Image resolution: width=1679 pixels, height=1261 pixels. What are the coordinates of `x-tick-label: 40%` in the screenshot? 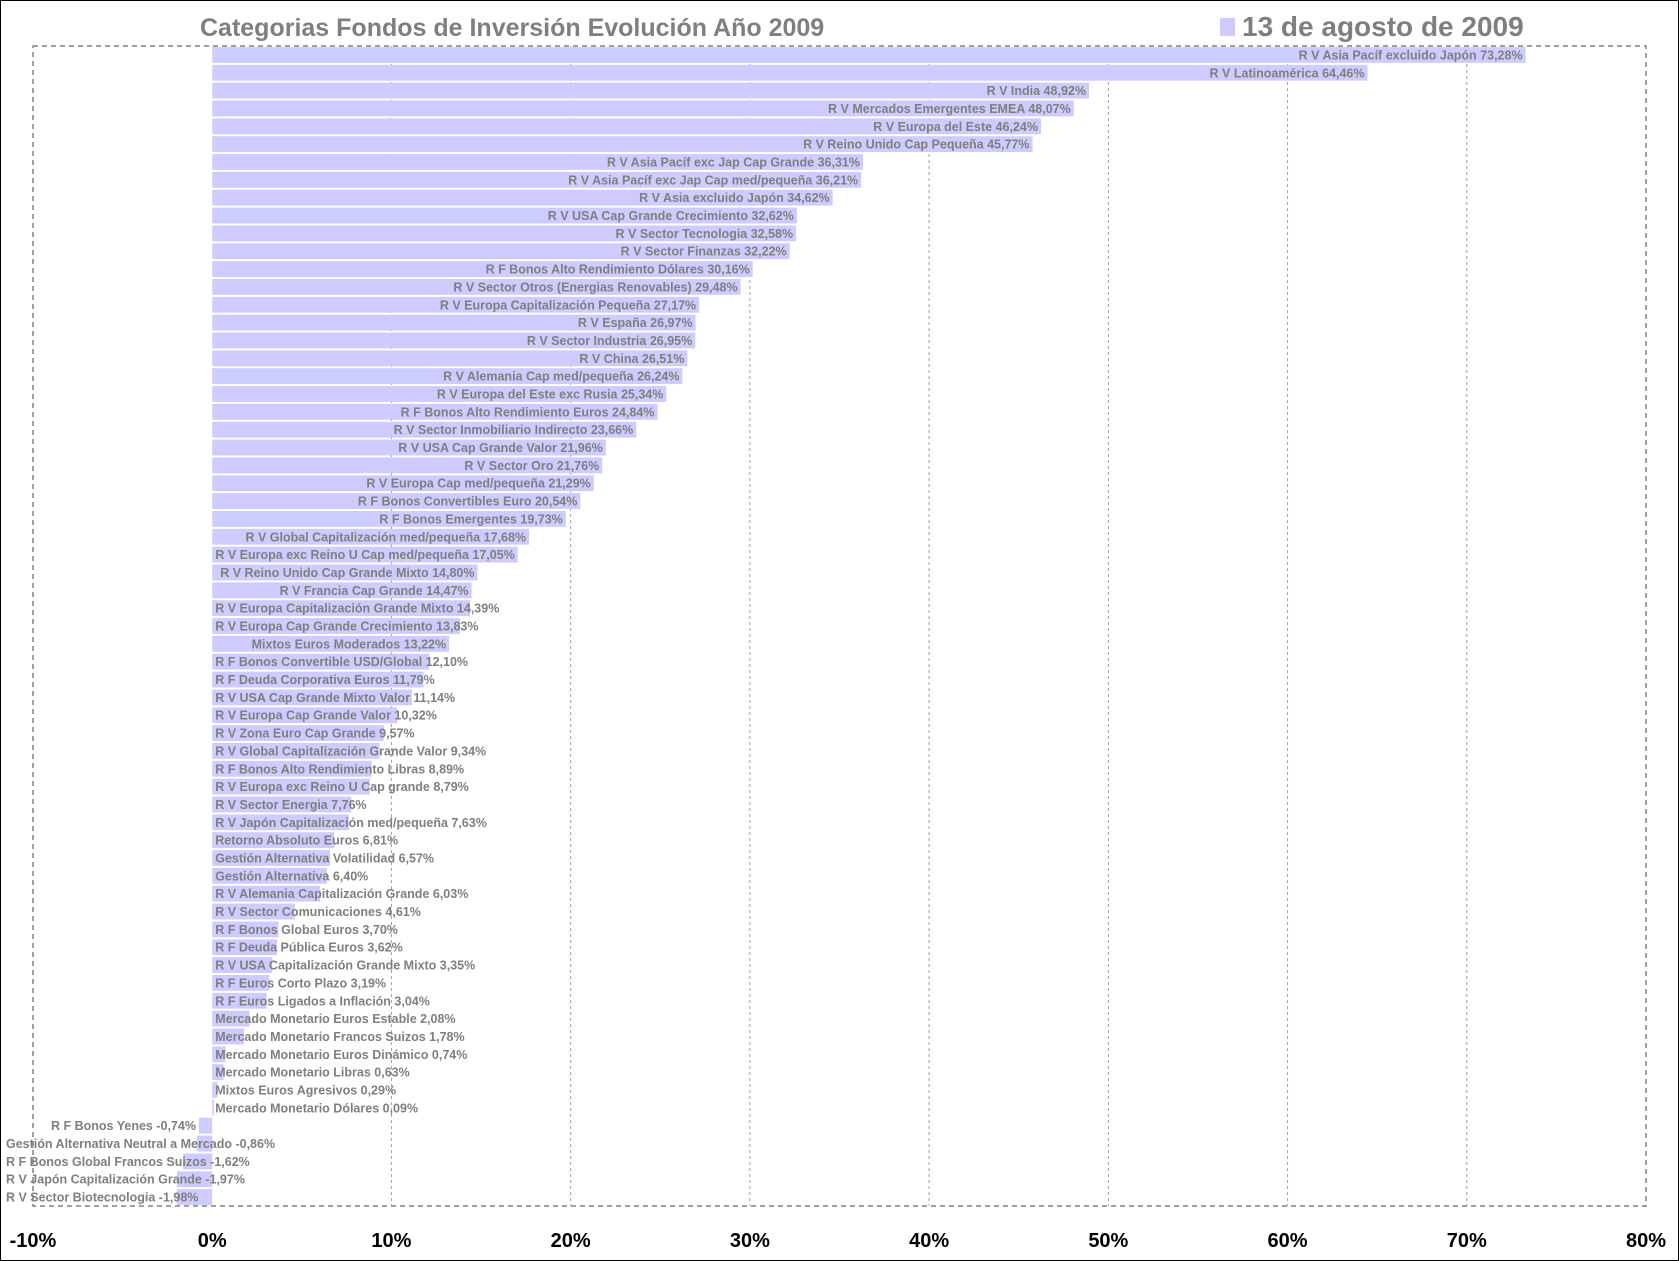 It's located at (929, 1241).